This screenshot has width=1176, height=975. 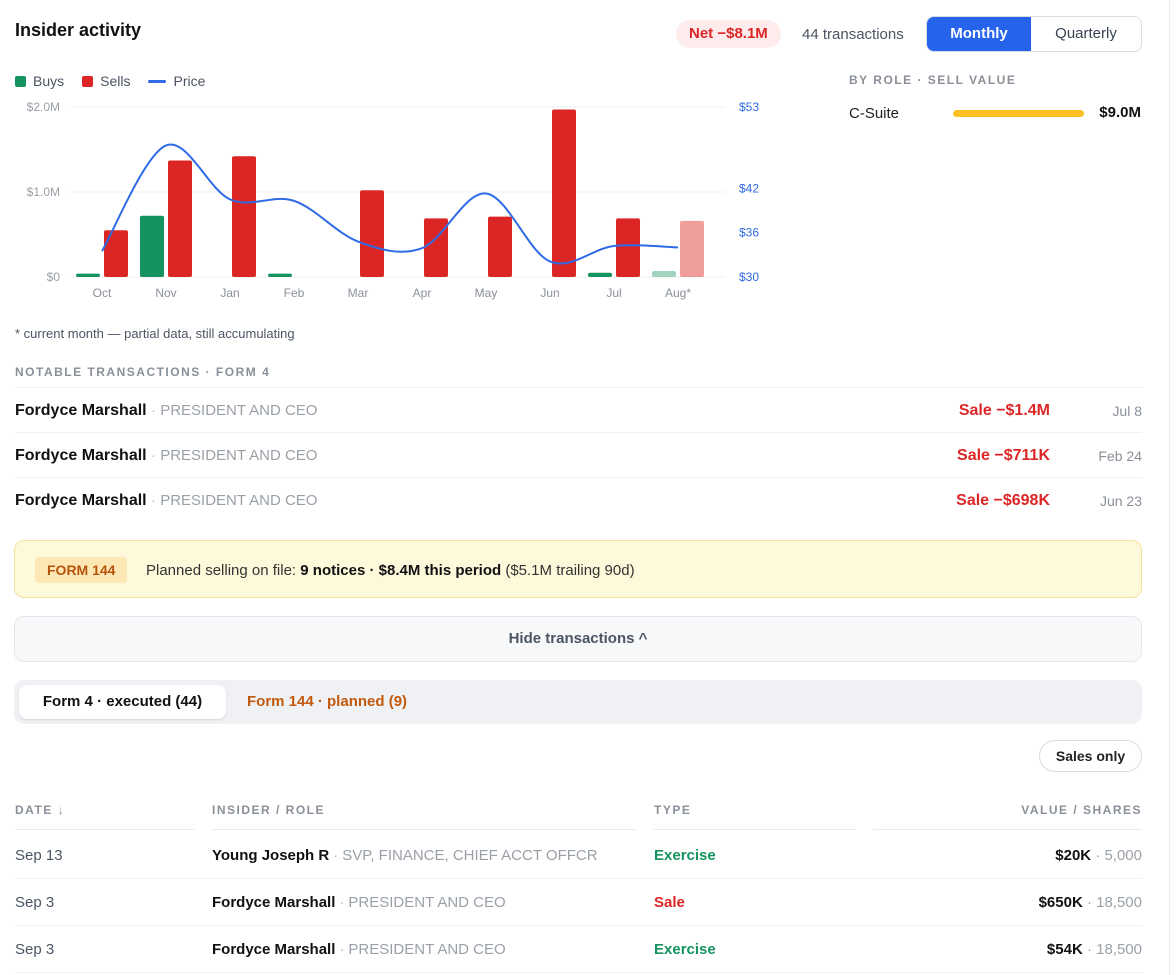 I want to click on transaction-amount: Sale −$1.4M, so click(x=1004, y=410).